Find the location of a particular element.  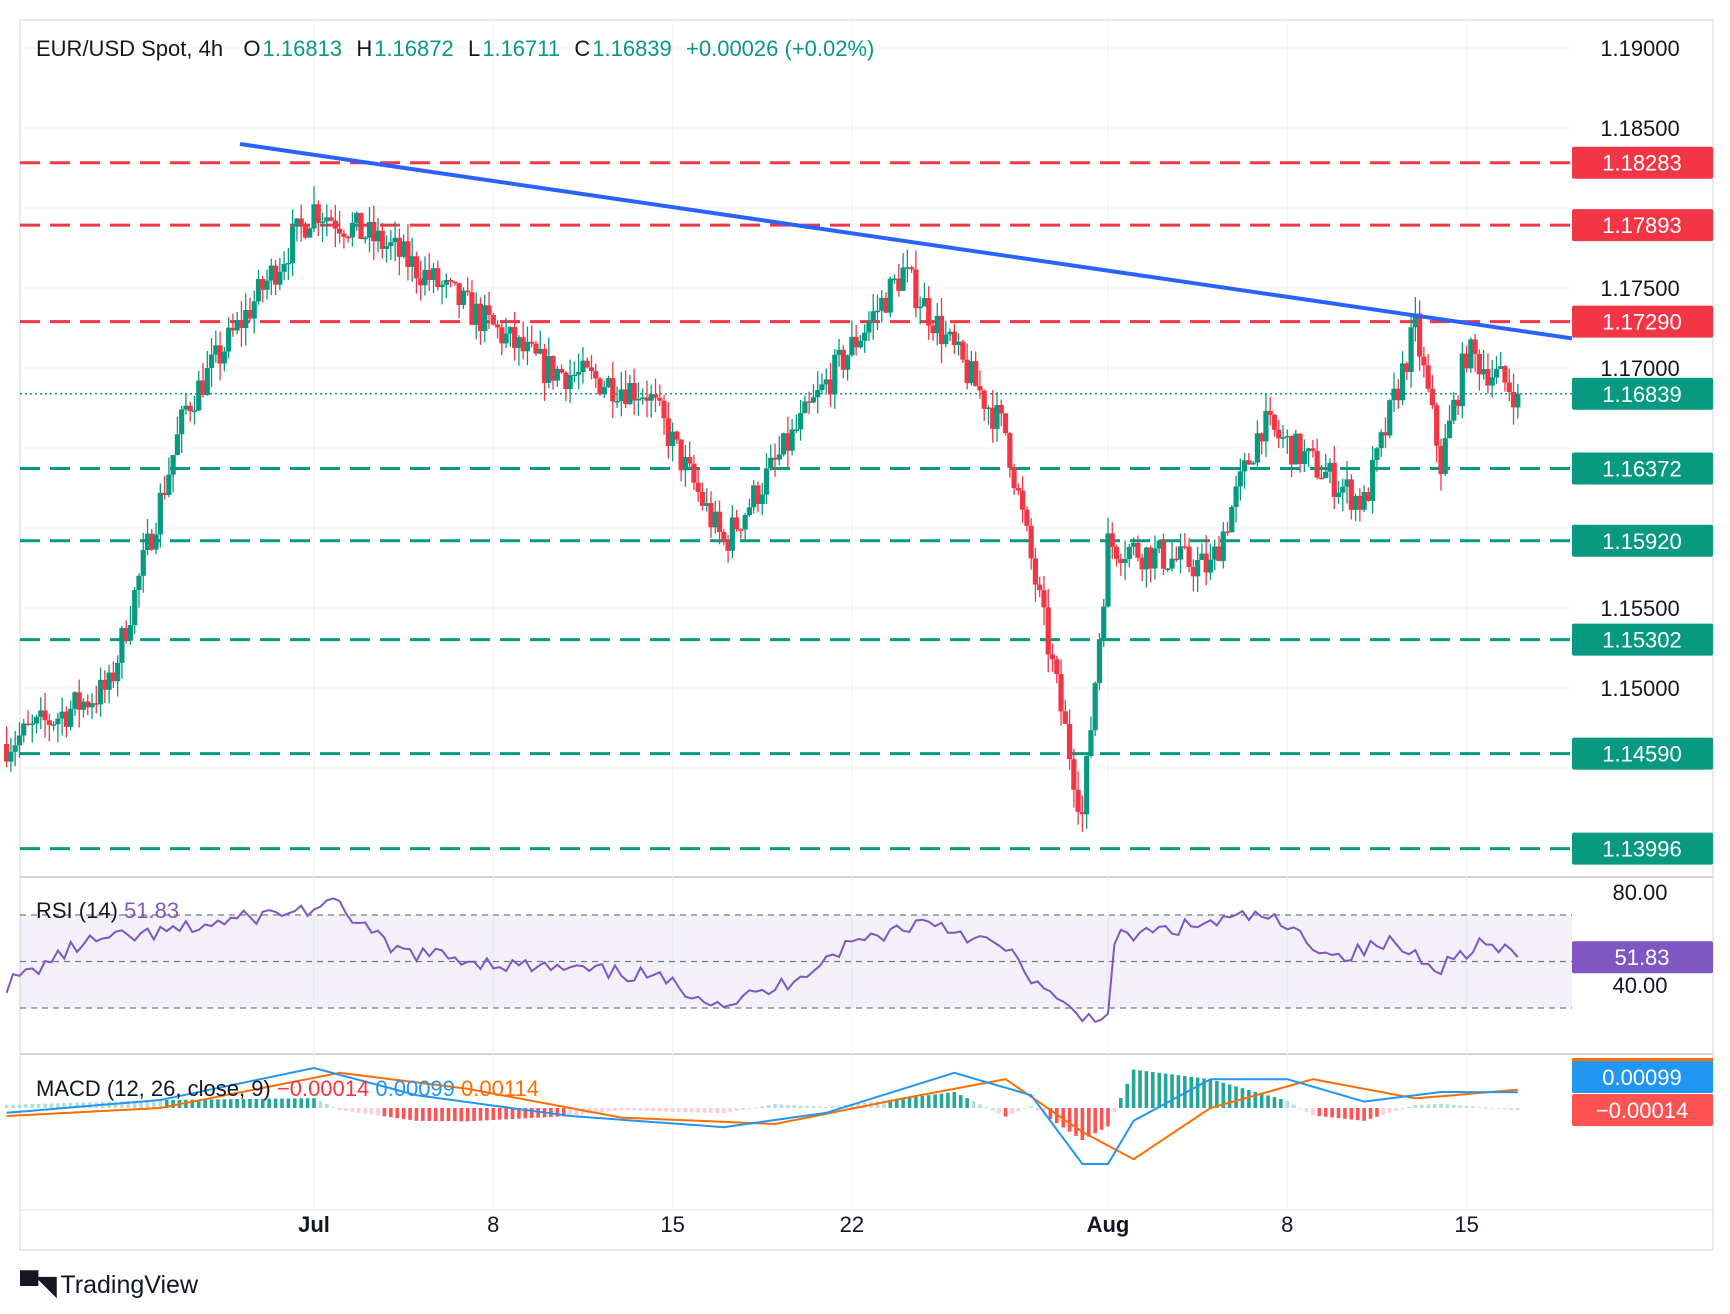

tradingview-logo: ▀◥ TradingView is located at coordinates (109, 1285).